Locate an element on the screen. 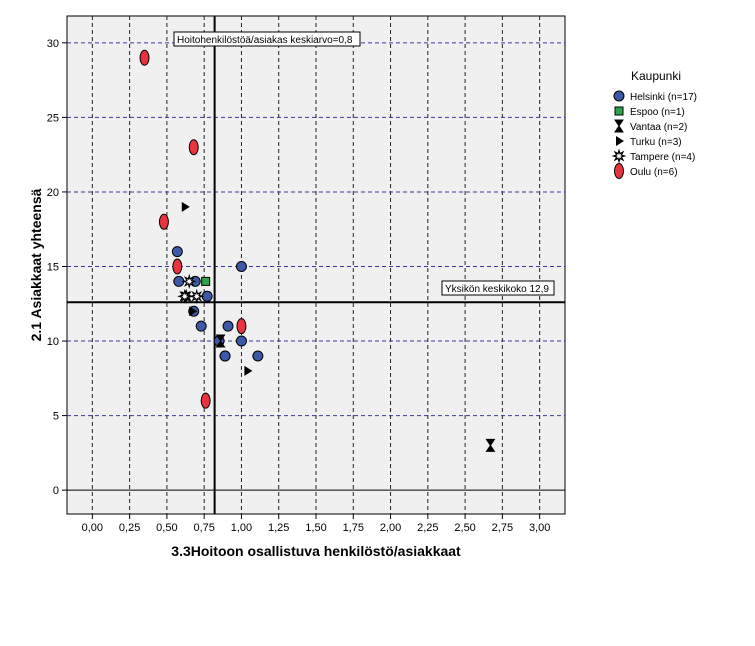 The image size is (755, 646). y-tick-label: 0 is located at coordinates (56, 491).